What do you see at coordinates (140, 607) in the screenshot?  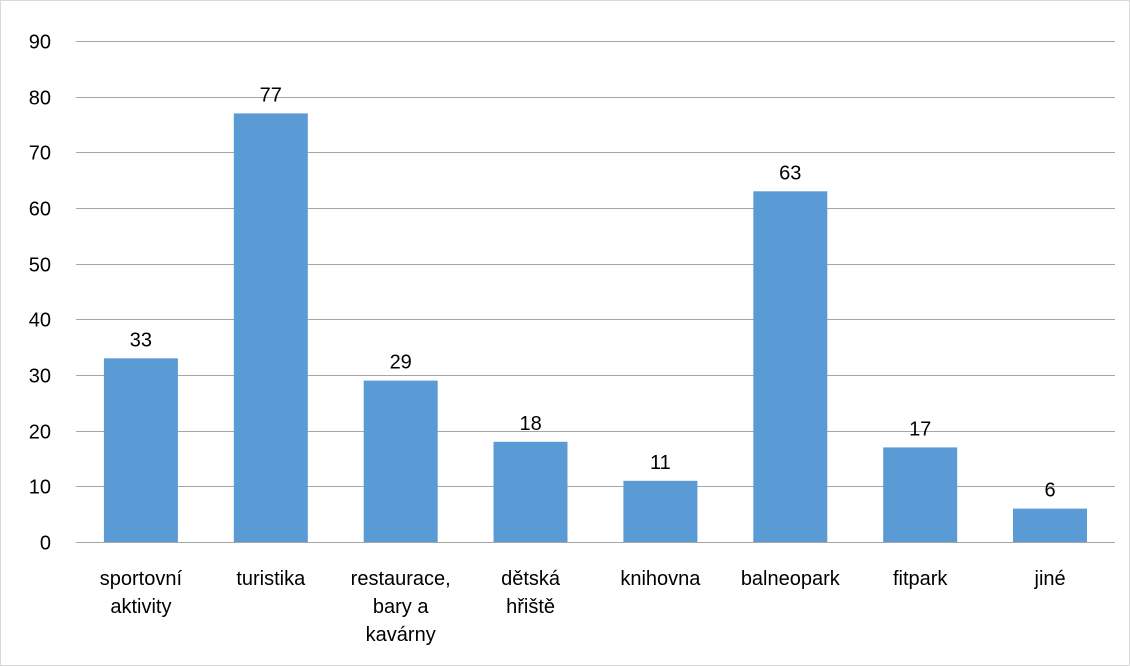 I see `category-label-line: aktivity` at bounding box center [140, 607].